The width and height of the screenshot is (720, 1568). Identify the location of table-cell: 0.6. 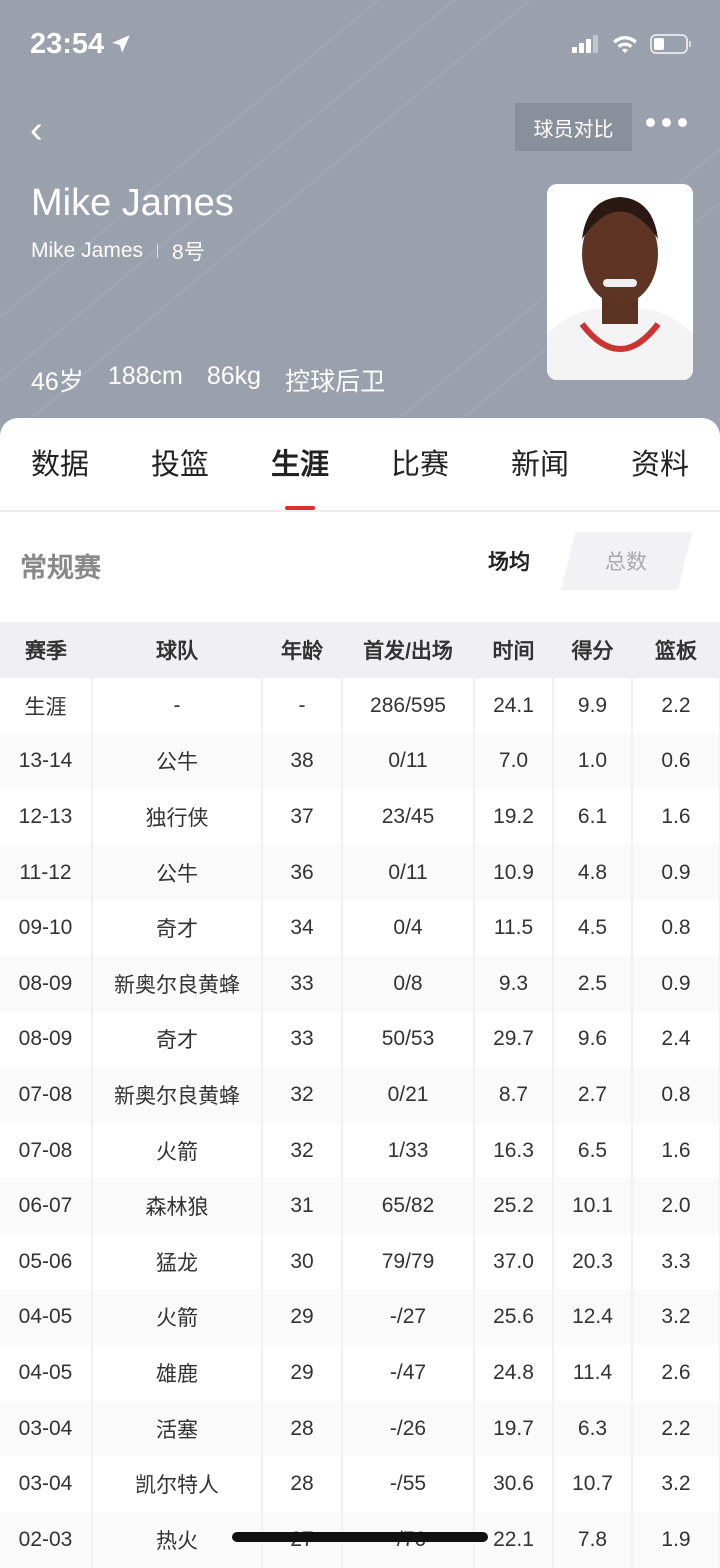
(676, 761).